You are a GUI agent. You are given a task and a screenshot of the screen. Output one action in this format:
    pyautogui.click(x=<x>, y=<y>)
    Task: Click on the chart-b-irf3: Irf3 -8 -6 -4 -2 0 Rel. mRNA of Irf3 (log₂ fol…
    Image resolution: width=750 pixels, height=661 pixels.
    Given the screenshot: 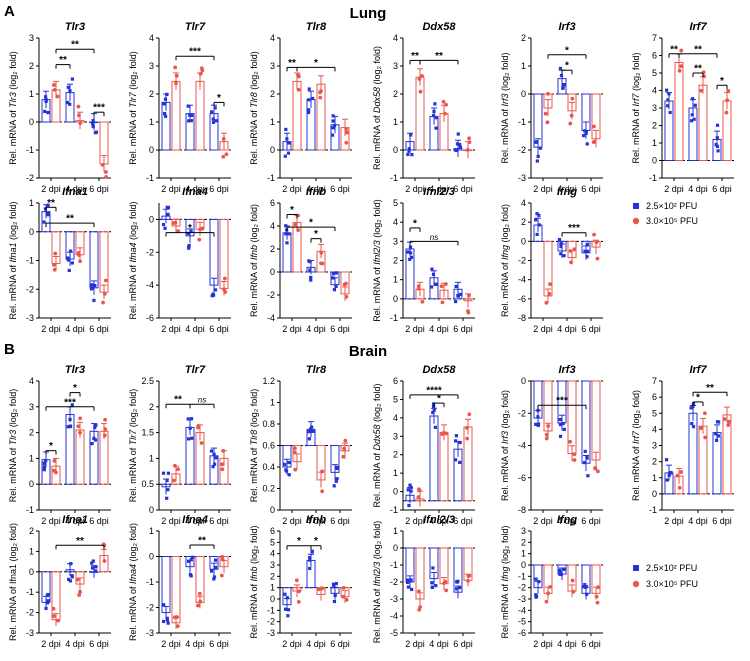 What is the action you would take?
    pyautogui.click(x=551, y=445)
    